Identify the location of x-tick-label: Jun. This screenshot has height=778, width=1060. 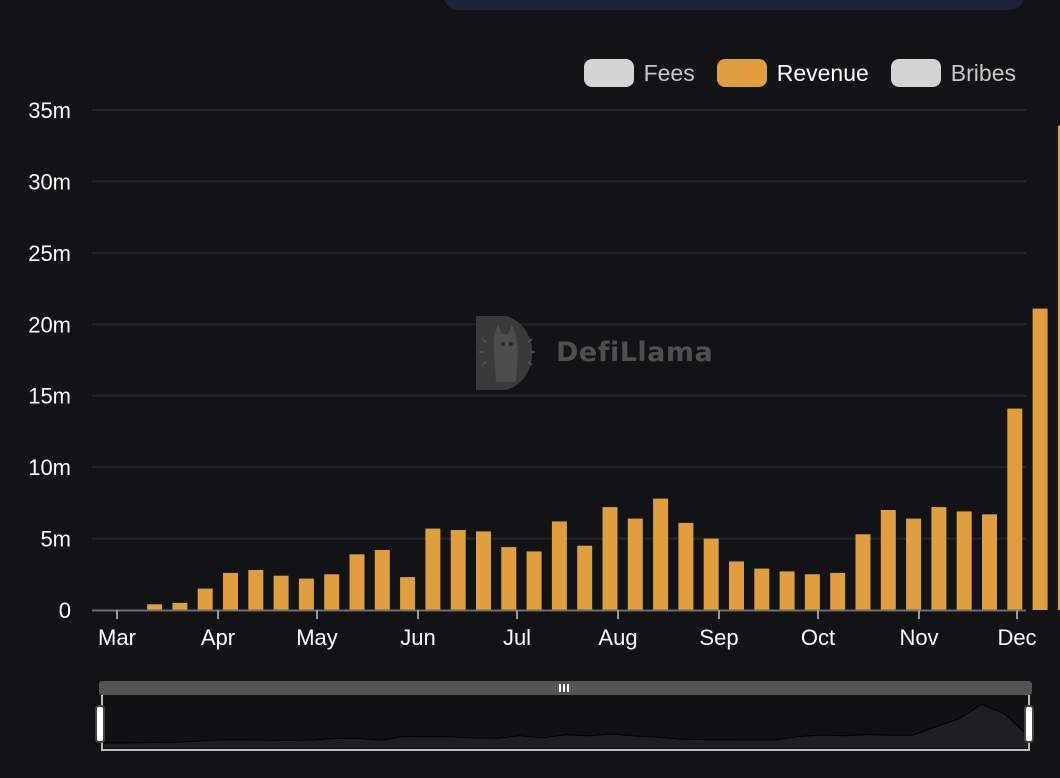
(417, 637).